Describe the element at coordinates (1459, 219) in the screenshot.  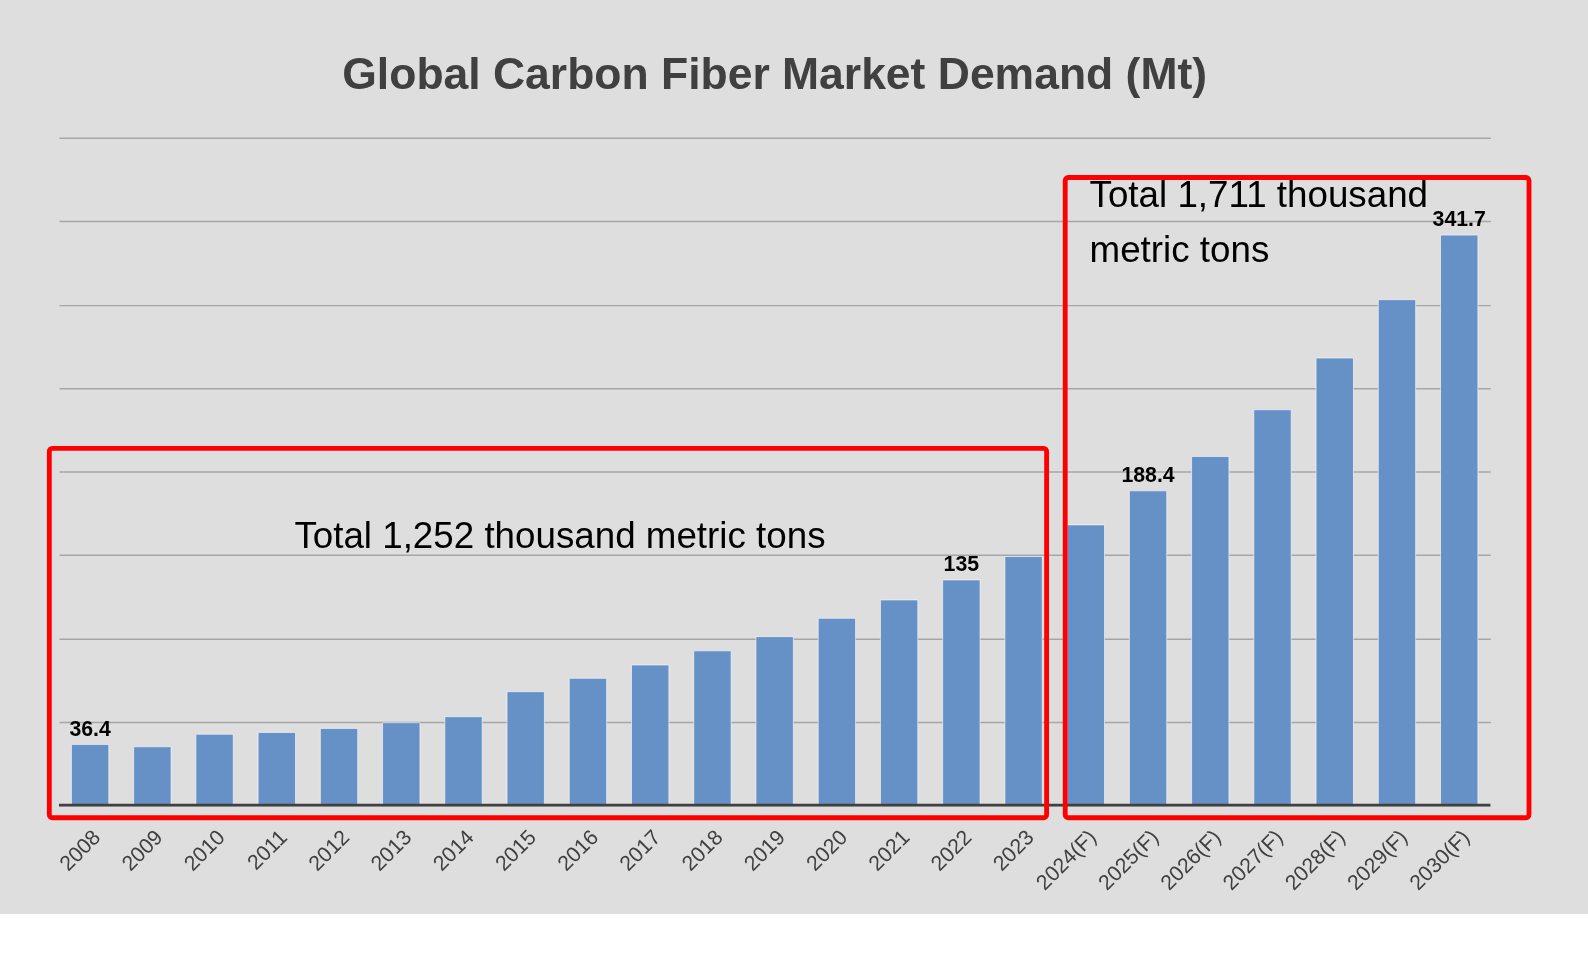
I see `data-label: 341.7` at that location.